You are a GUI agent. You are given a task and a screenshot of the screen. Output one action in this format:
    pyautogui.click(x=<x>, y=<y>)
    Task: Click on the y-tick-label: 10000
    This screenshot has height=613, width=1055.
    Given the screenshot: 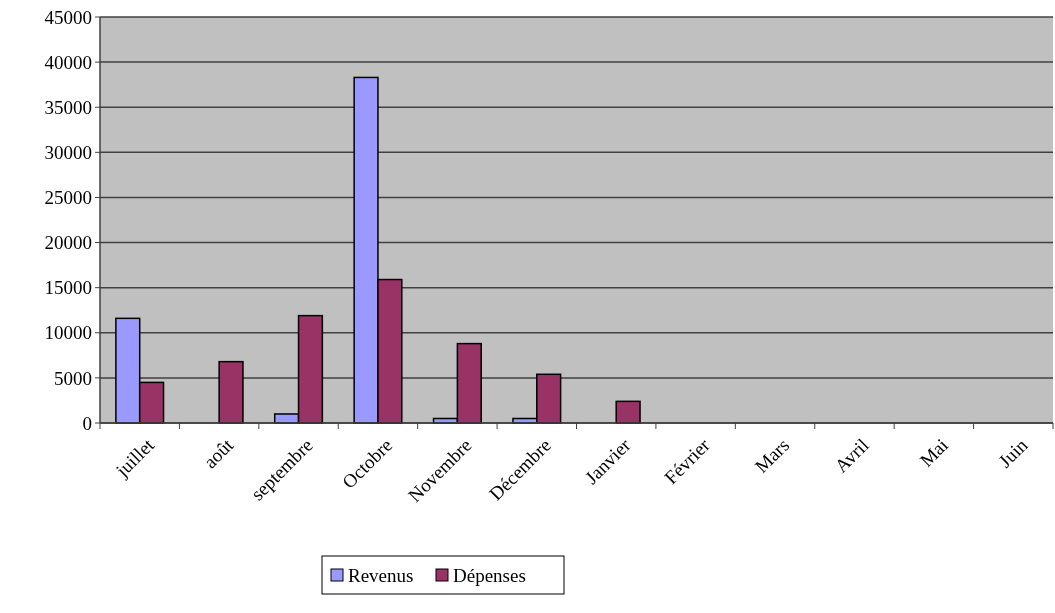 What is the action you would take?
    pyautogui.click(x=68, y=333)
    